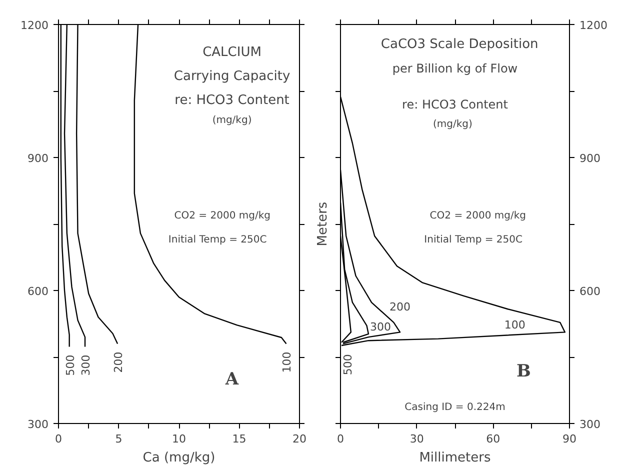 Image resolution: width=617 pixels, height=469 pixels. What do you see at coordinates (232, 380) in the screenshot?
I see `annotation: A` at bounding box center [232, 380].